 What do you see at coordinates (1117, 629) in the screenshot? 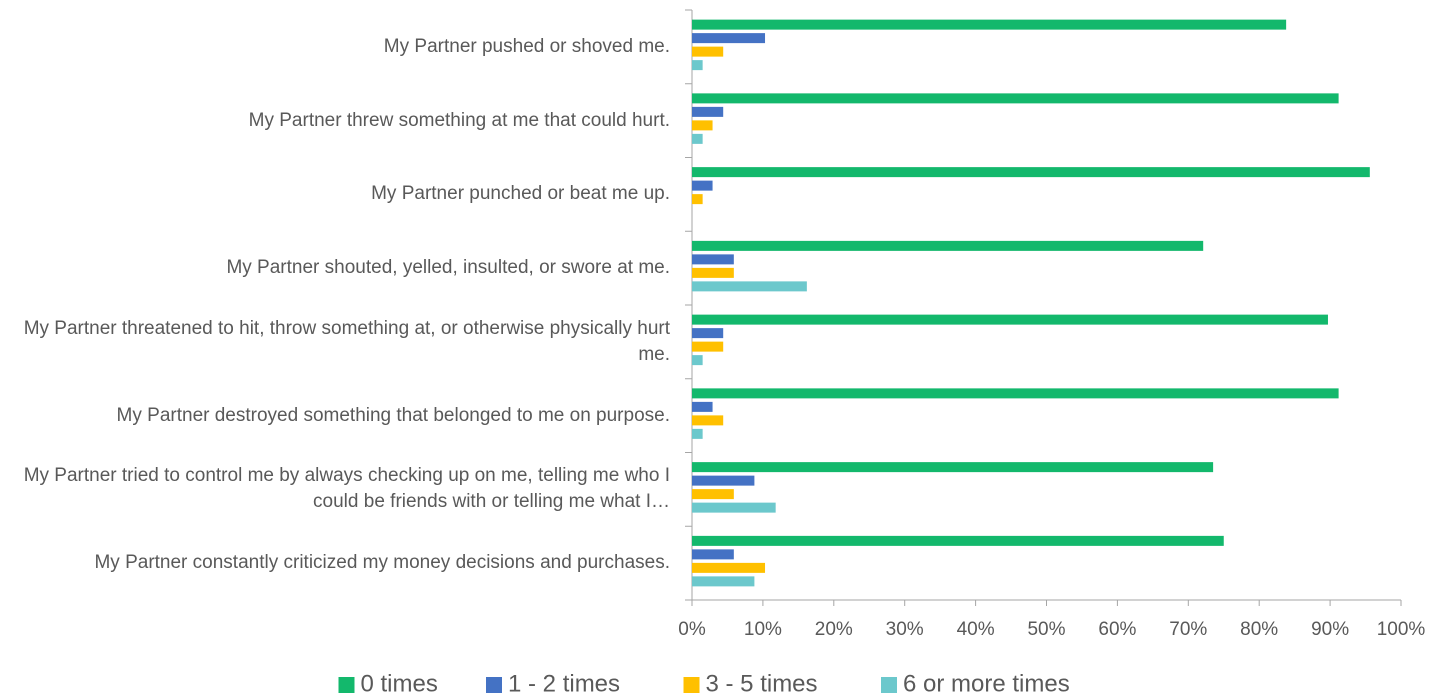
I see `x-tick-label: 60%` at bounding box center [1117, 629].